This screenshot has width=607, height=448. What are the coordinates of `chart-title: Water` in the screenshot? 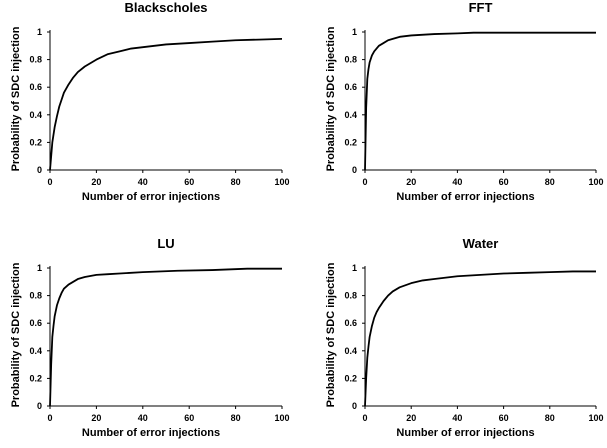 It's located at (481, 243).